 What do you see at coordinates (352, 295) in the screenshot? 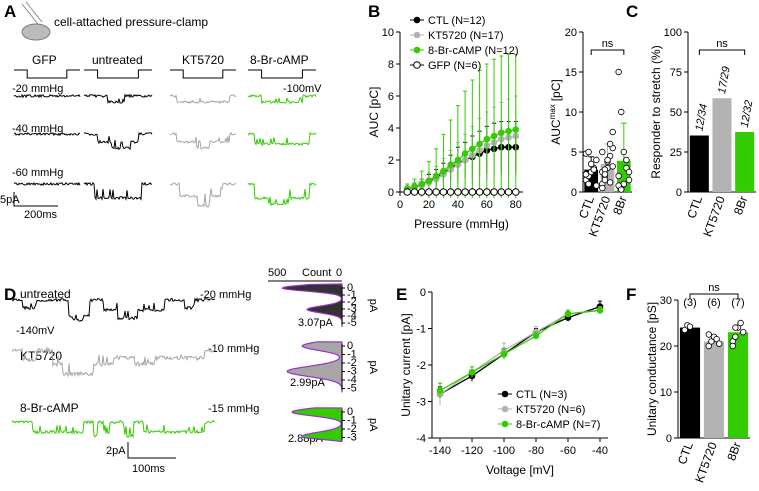
I see `hist-tick-label: -1` at bounding box center [352, 295].